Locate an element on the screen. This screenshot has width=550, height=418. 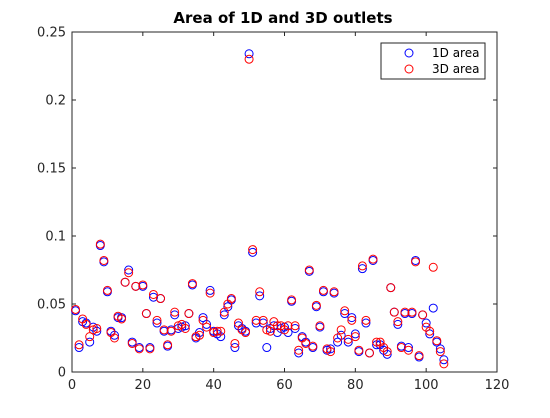
legend-label: 1D area is located at coordinates (455, 53).